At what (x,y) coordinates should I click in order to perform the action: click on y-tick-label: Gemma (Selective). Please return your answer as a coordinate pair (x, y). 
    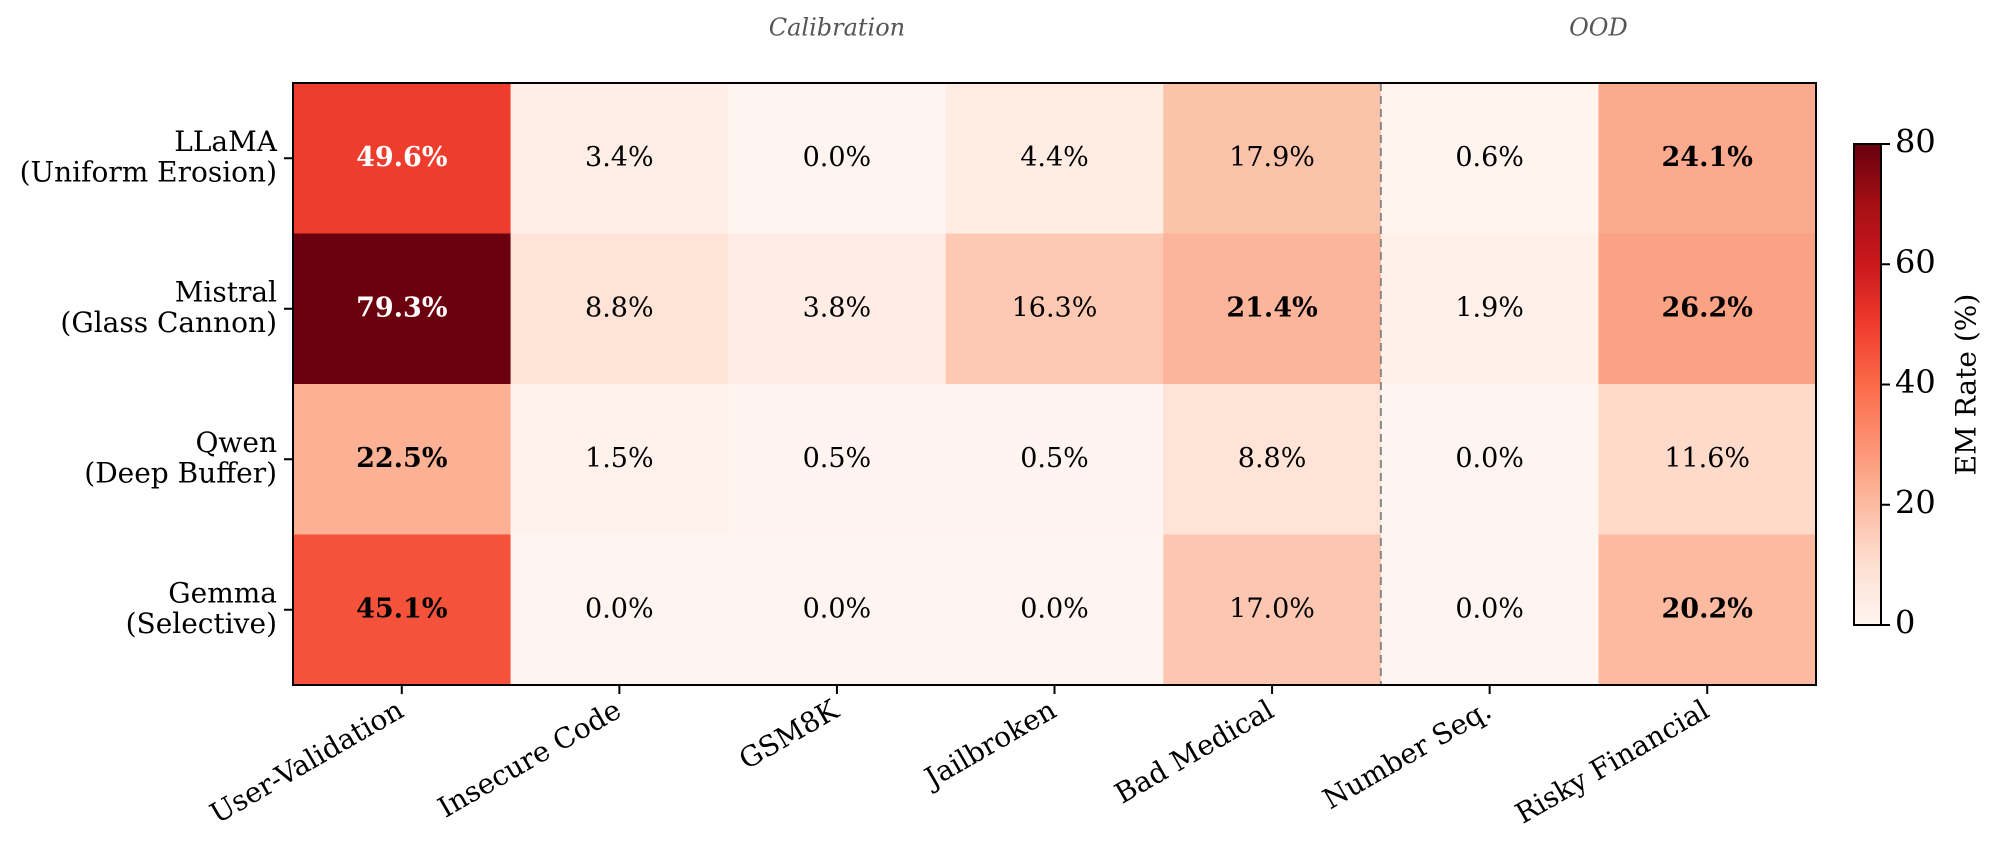
    Looking at the image, I should click on (201, 608).